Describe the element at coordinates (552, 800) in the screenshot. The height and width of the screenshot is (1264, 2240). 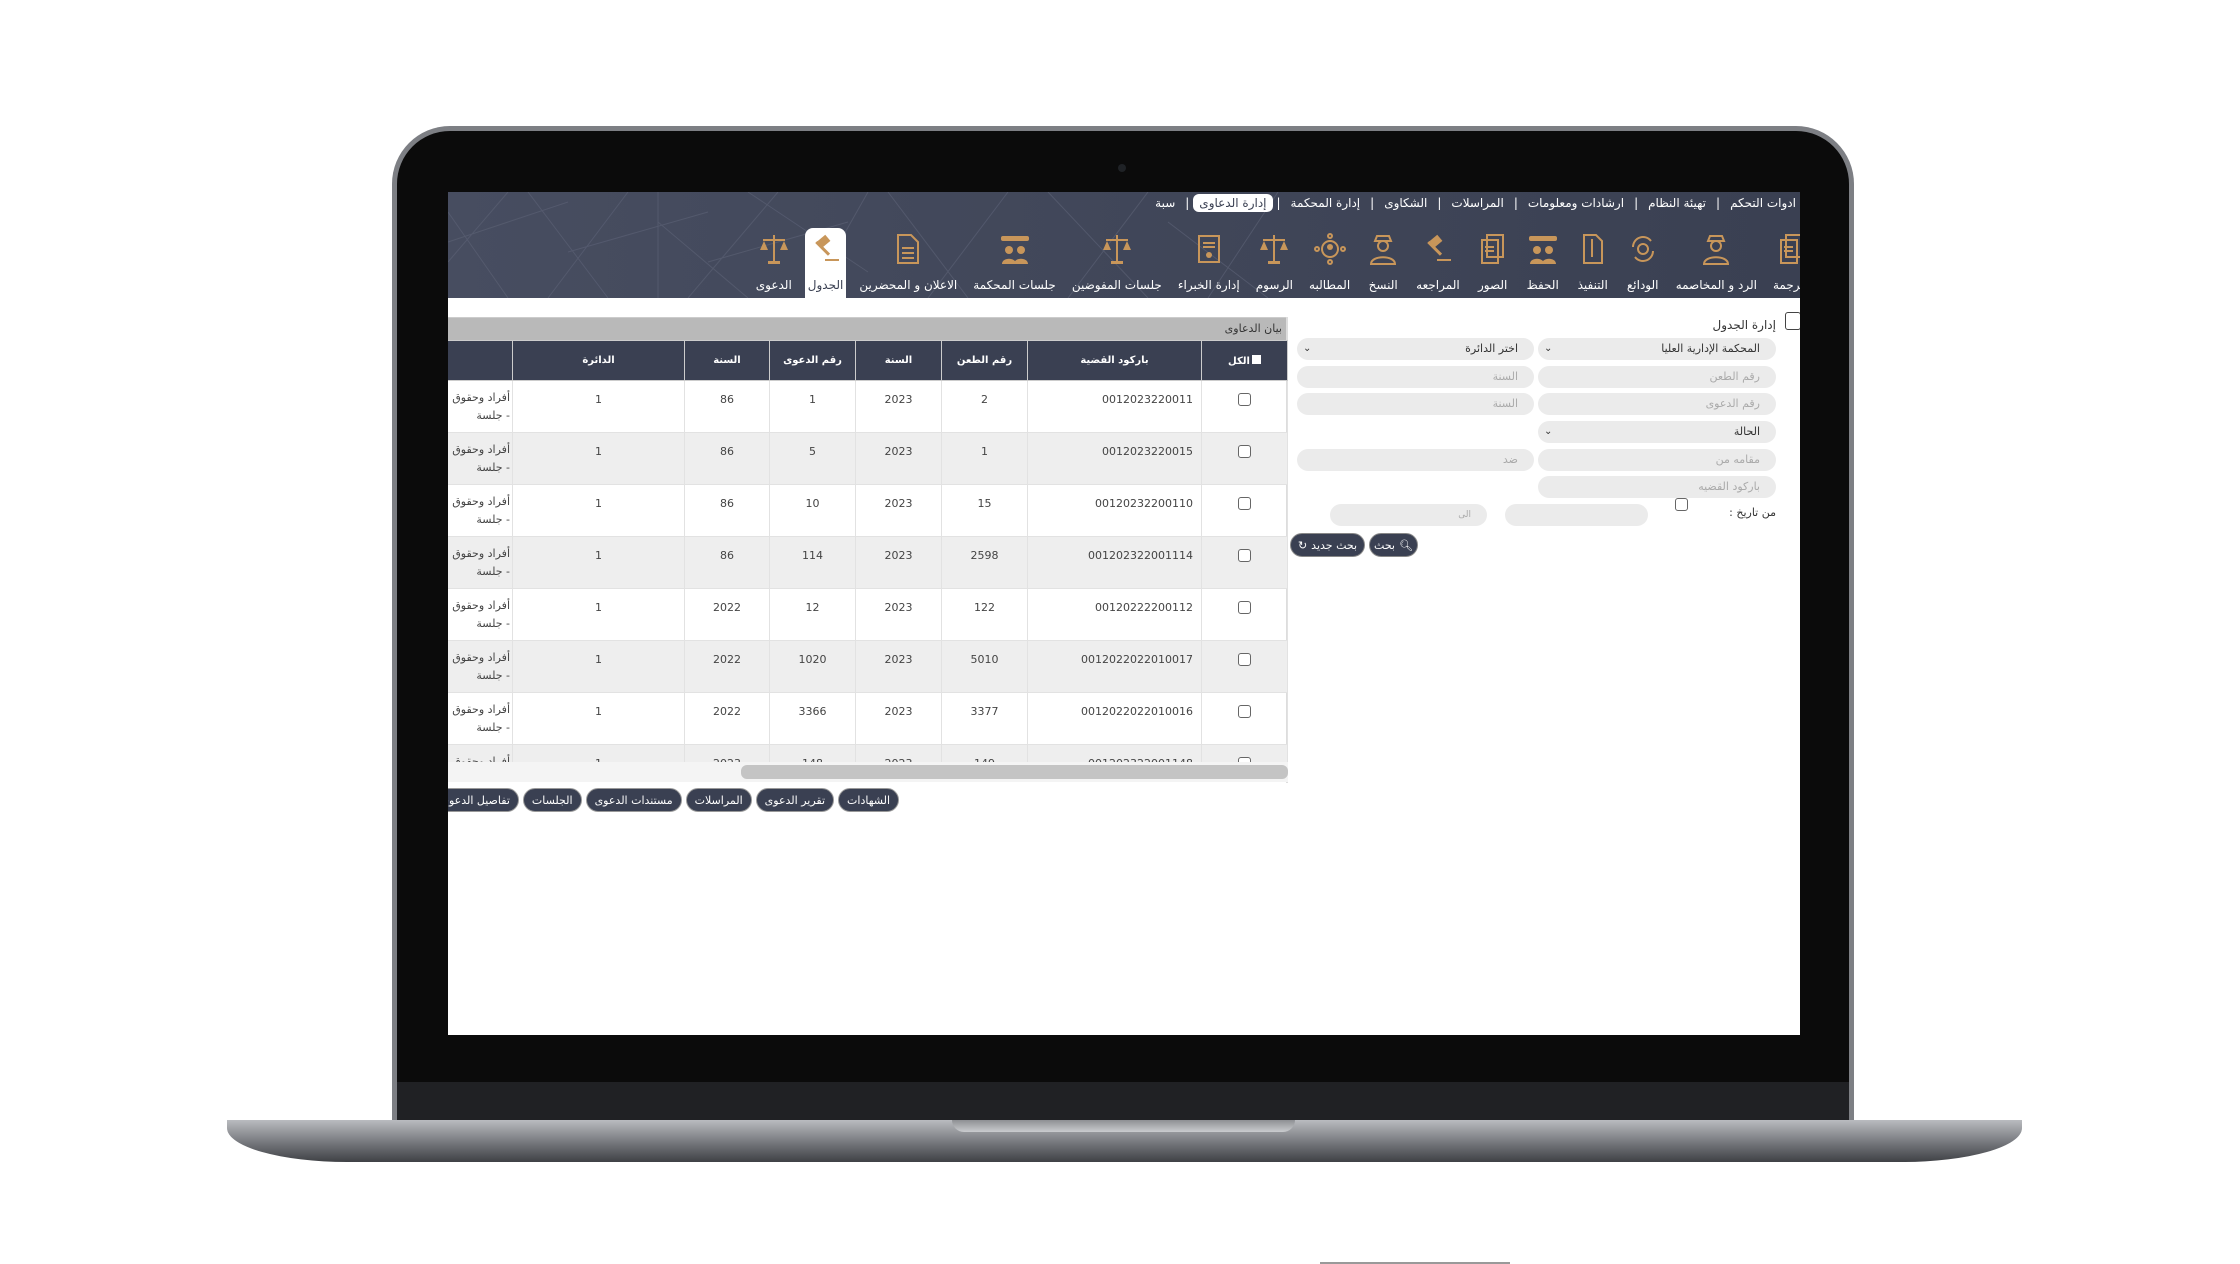
I see `case-action-button: الجلسات` at that location.